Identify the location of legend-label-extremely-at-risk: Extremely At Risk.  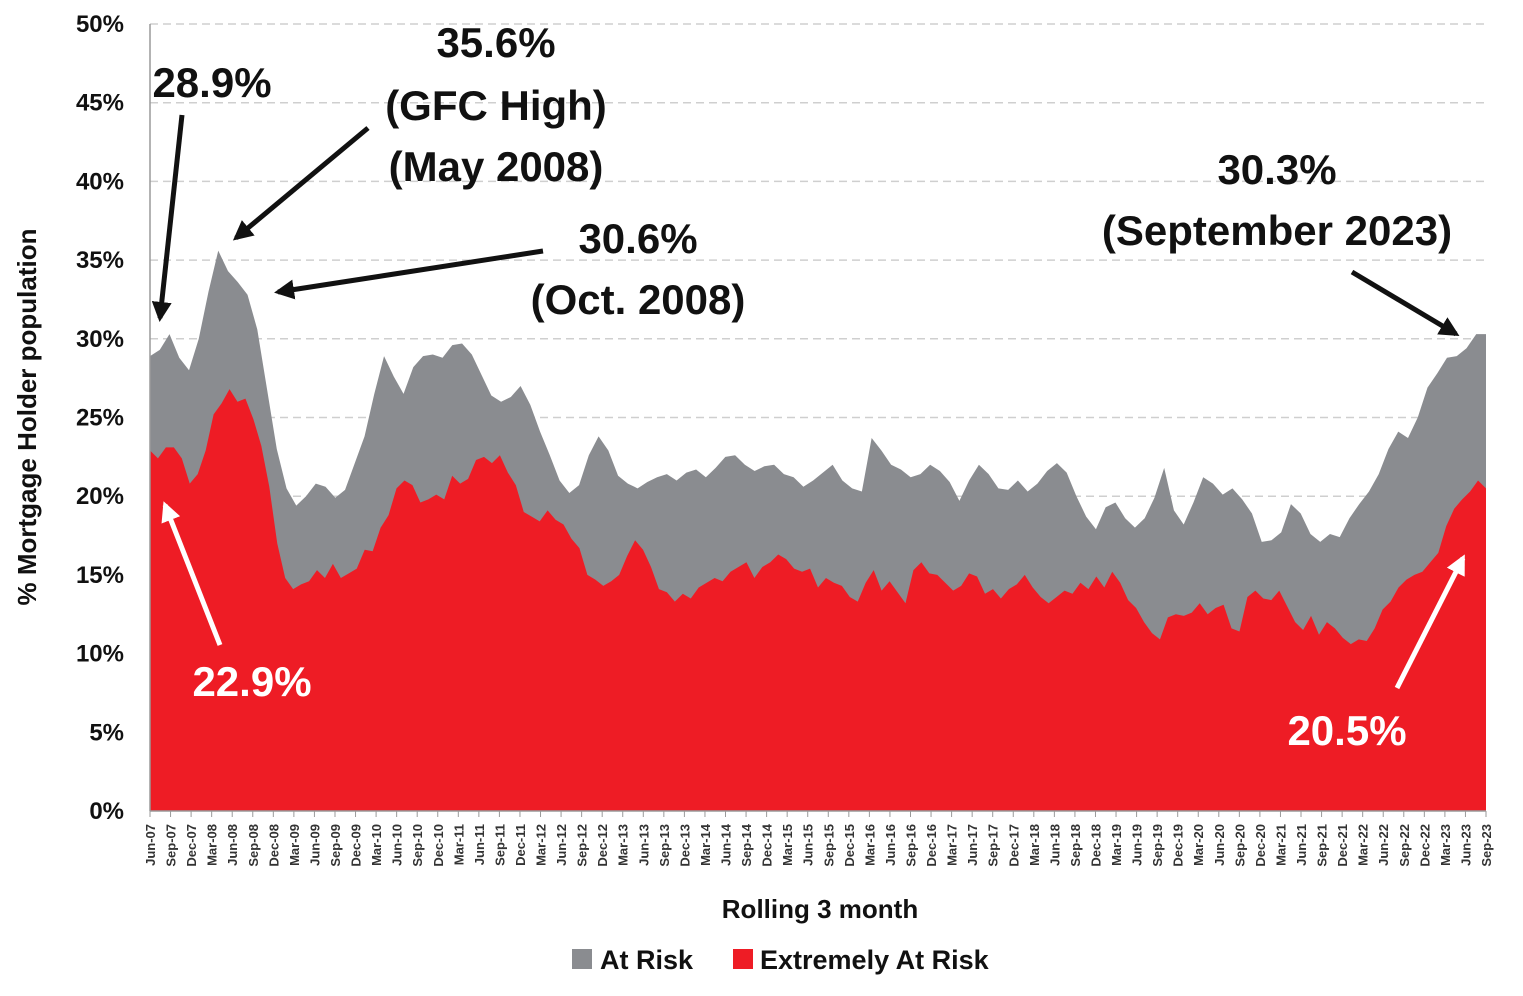
(875, 960).